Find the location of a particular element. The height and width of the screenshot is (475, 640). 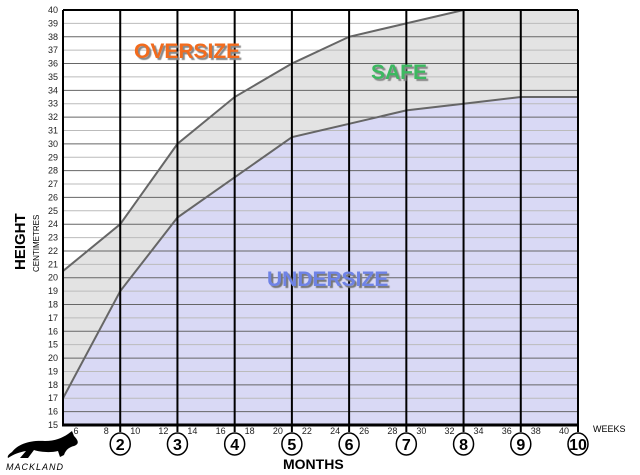

month-tick-label: 4 is located at coordinates (234, 445).